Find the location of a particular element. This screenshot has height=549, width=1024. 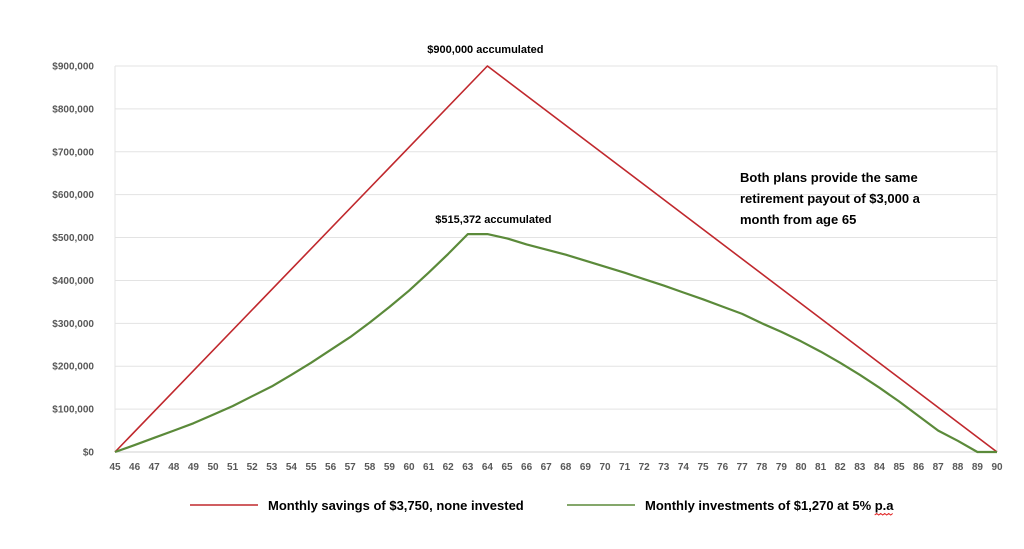

x-tick-label: 88 is located at coordinates (958, 467).